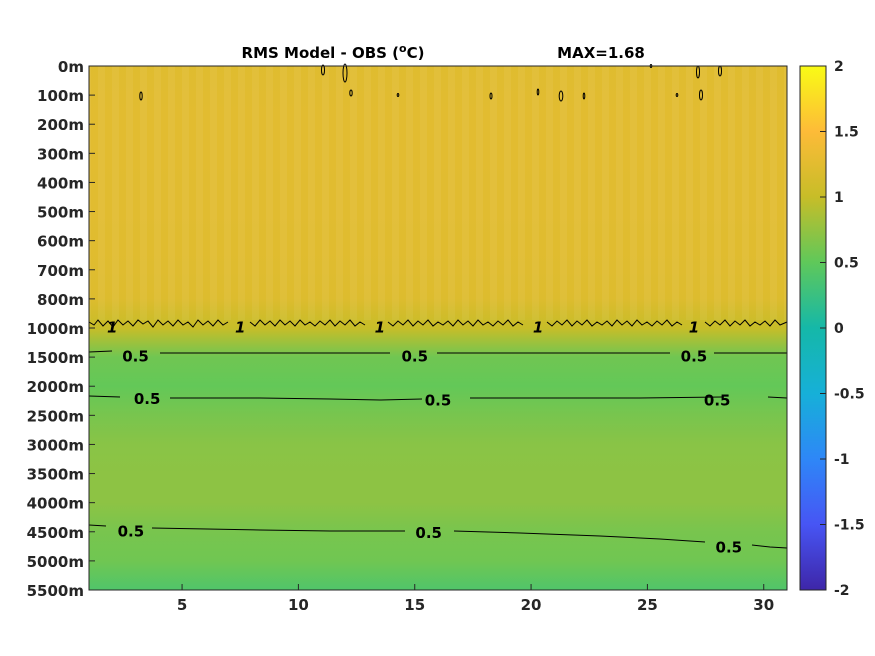  What do you see at coordinates (60, 183) in the screenshot?
I see `depth-label: 400m` at bounding box center [60, 183].